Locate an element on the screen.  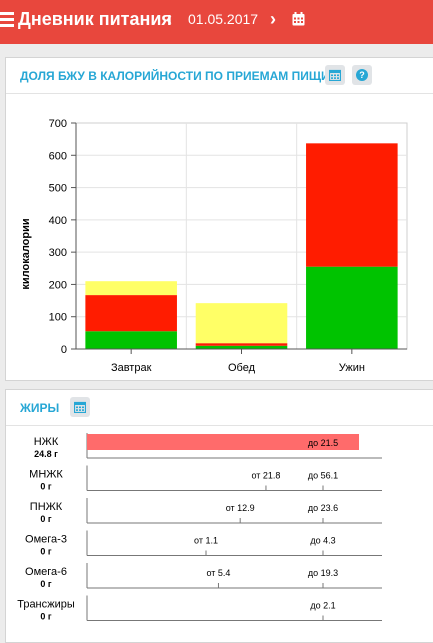
fat-row: Омега-60 г от 5.4 до 19.3 is located at coordinates (203, 576).